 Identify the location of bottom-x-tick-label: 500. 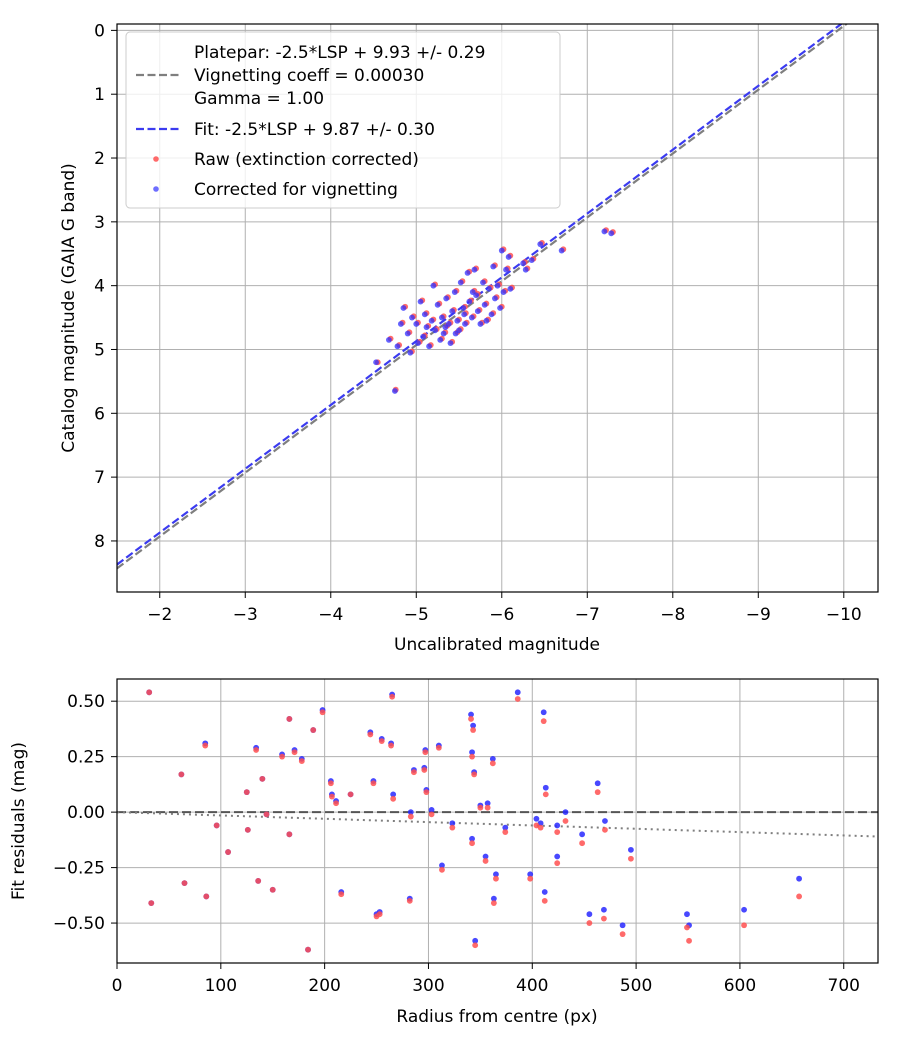
(636, 986).